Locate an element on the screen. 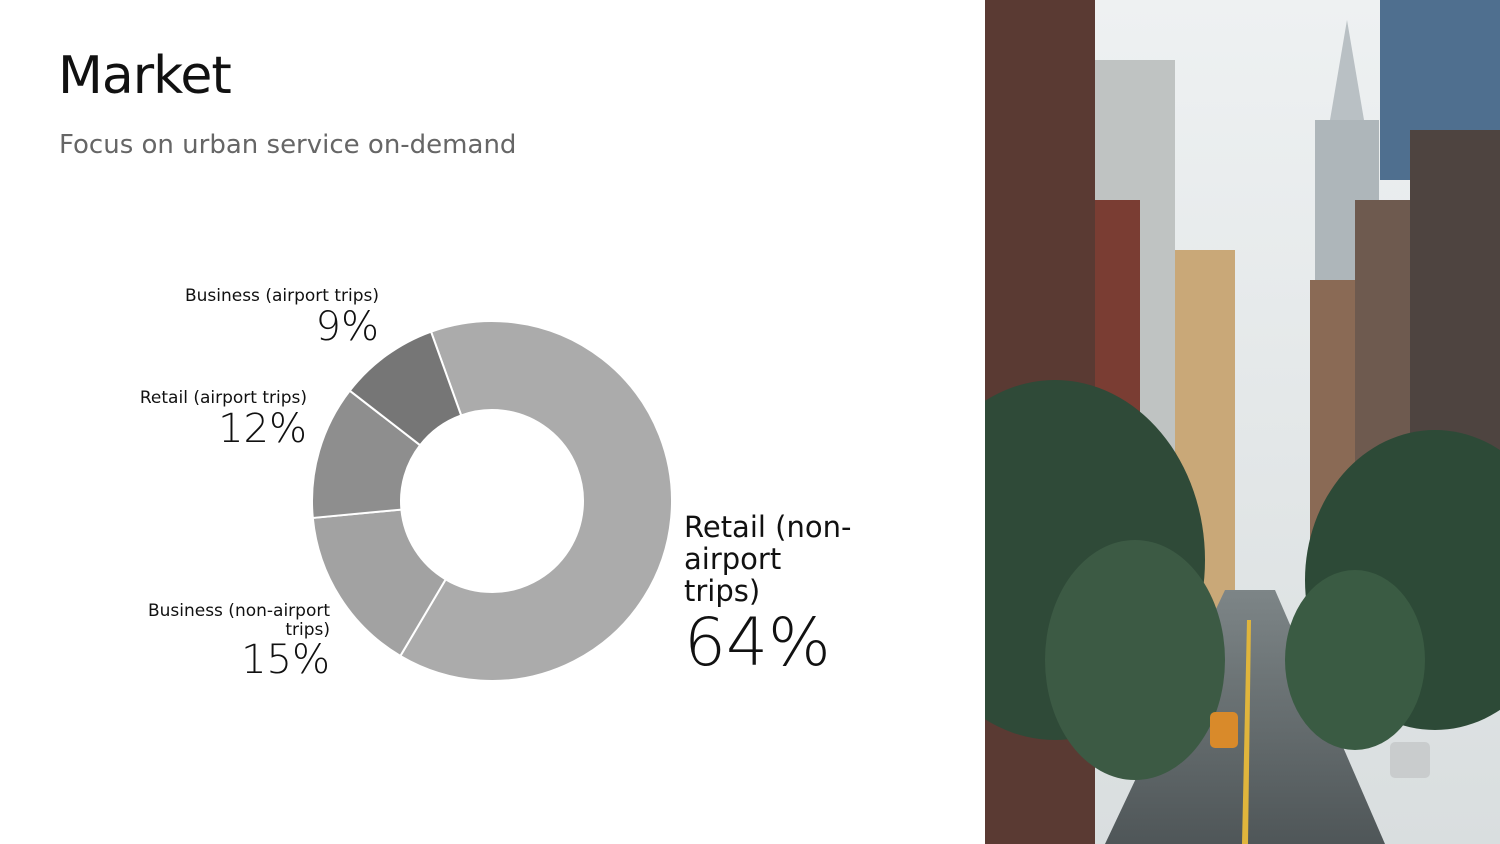 The height and width of the screenshot is (844, 1500). slice-label: Retail (non-airport trips) 64% is located at coordinates (771, 595).